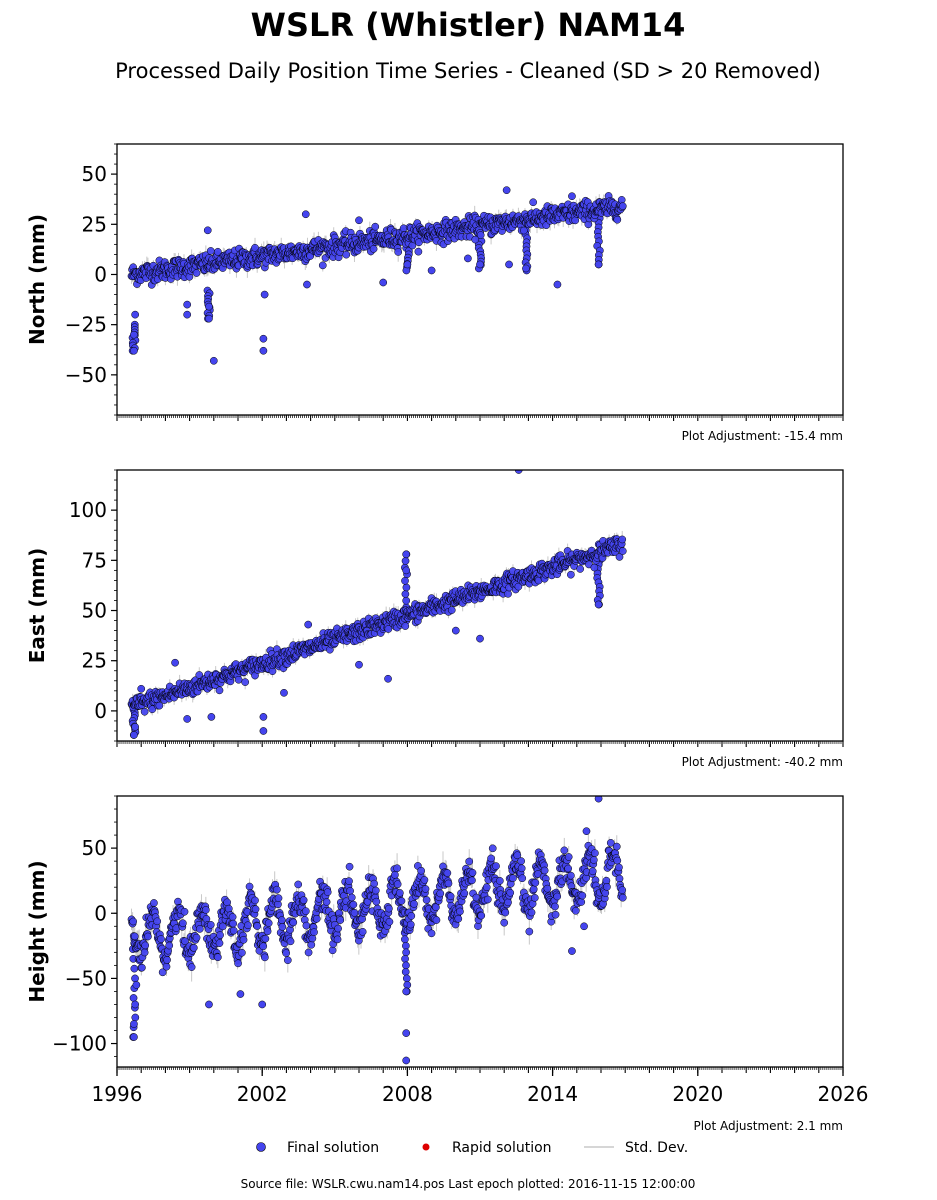  I want to click on north-ylabel: North (mm), so click(37, 279).